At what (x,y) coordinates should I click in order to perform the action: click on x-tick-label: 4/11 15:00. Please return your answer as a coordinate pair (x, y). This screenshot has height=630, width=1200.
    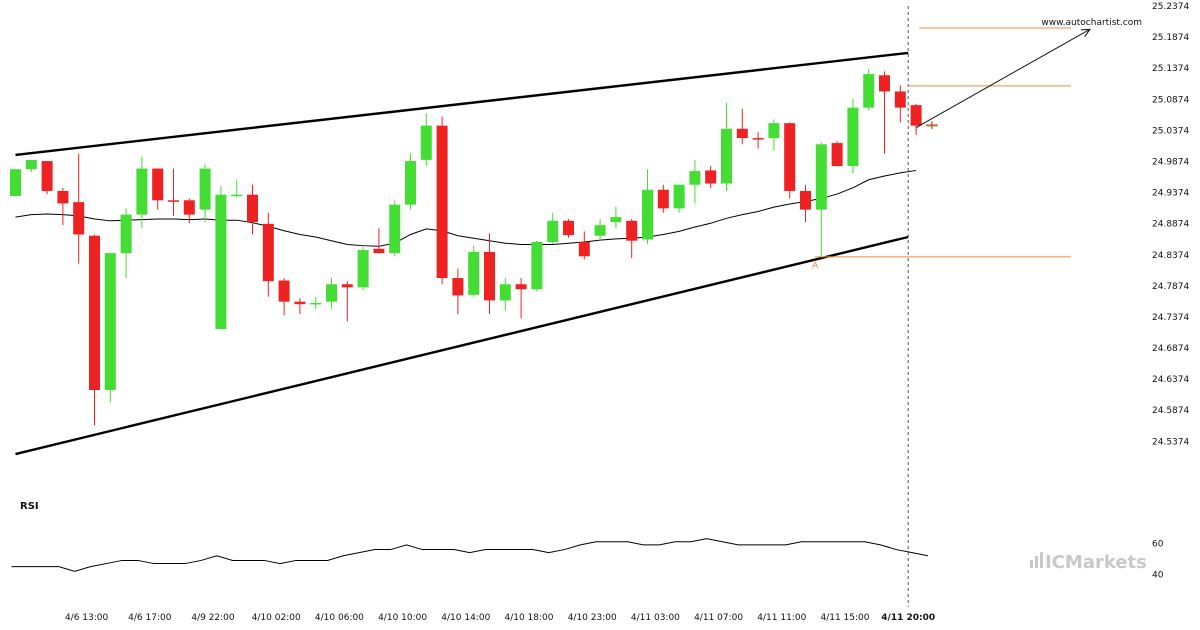
    Looking at the image, I should click on (844, 618).